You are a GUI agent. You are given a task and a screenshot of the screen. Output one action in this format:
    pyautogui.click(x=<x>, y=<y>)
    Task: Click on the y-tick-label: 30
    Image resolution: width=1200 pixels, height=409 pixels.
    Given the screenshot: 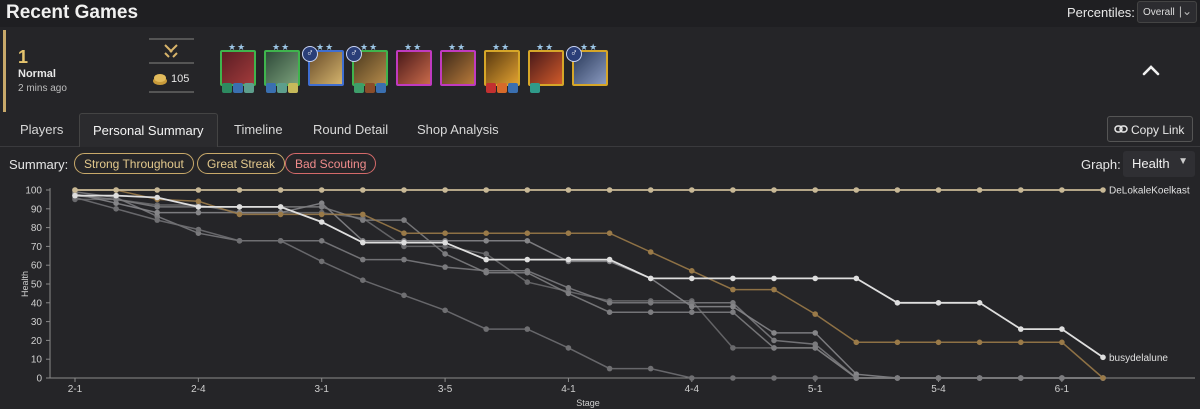 What is the action you would take?
    pyautogui.click(x=37, y=322)
    